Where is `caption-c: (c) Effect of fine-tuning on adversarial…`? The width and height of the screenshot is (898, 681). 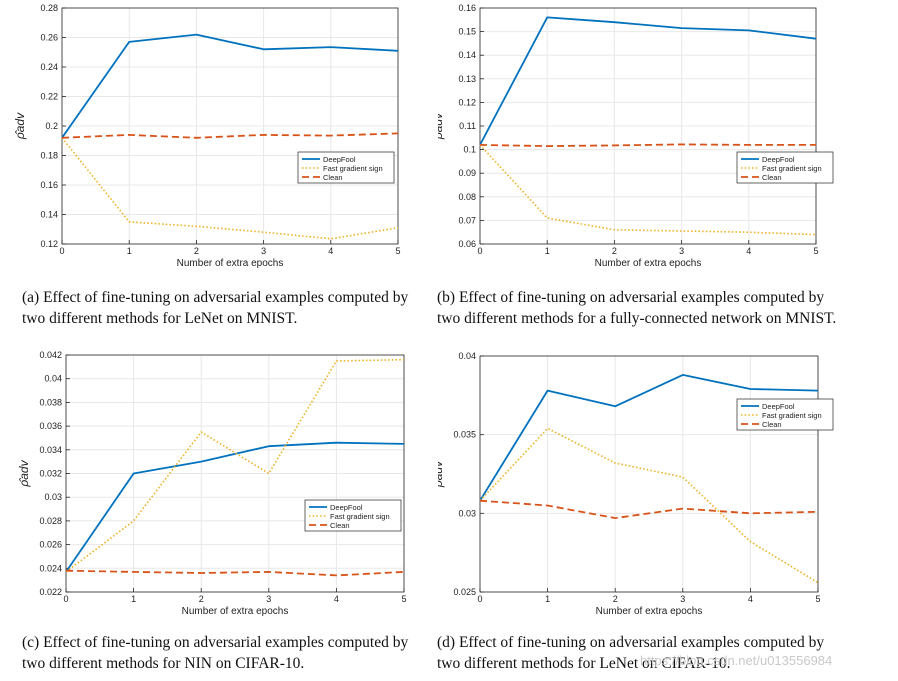
caption-c: (c) Effect of fine-tuning on adversarial… is located at coordinates (215, 653).